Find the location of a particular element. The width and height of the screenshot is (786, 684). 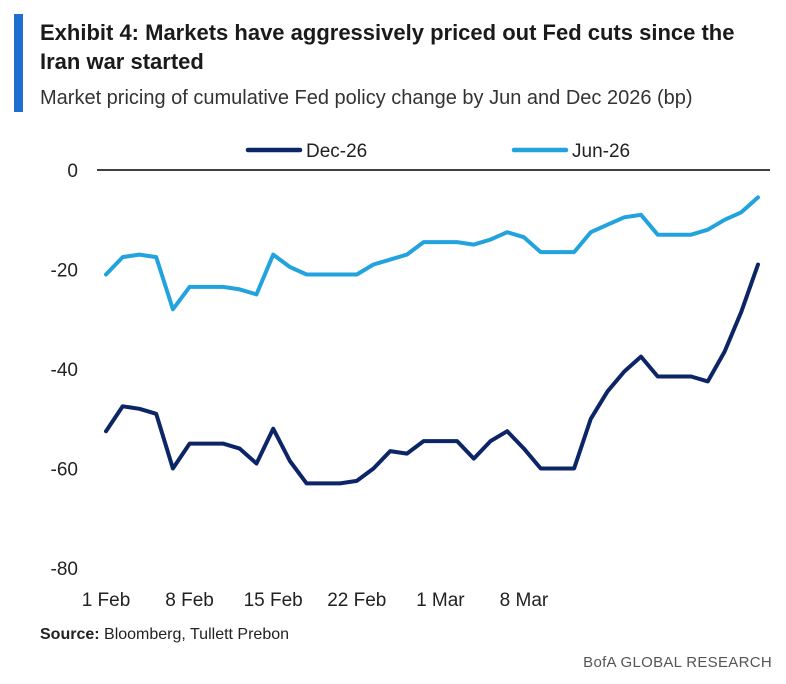

brand-label: BofA GLOBAL RESEARCH is located at coordinates (677, 662).